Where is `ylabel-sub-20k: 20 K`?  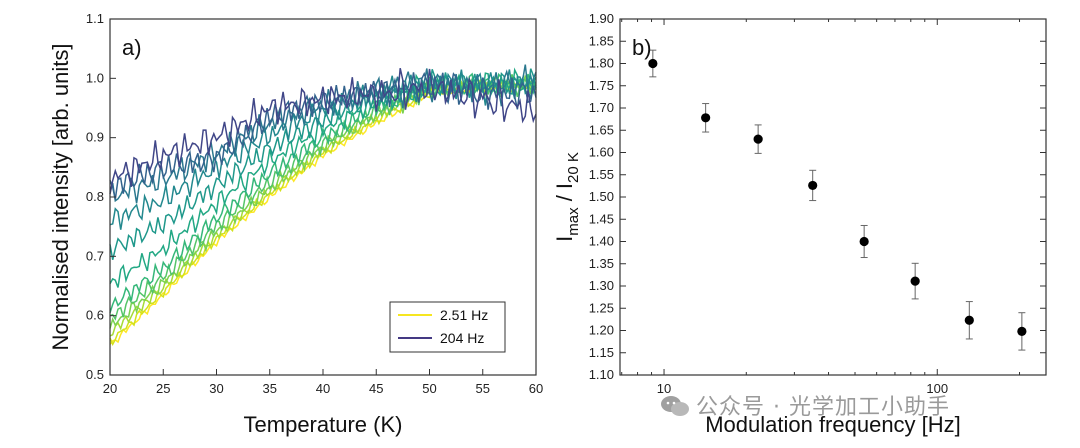 ylabel-sub-20k: 20 K is located at coordinates (573, 167).